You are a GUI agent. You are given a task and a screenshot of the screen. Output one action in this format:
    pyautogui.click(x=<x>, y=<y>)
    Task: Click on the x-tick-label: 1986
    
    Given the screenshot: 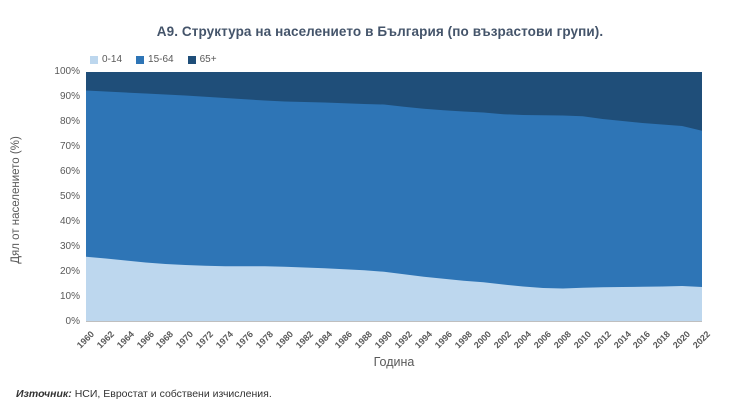 What is the action you would take?
    pyautogui.click(x=344, y=340)
    